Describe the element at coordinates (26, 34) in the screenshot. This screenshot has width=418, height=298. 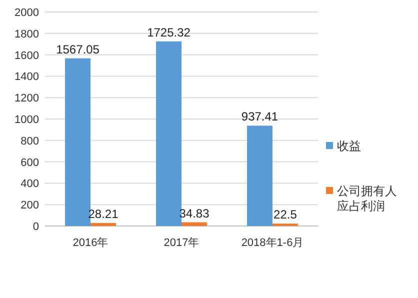
I see `y-tick-label: 1800` at that location.